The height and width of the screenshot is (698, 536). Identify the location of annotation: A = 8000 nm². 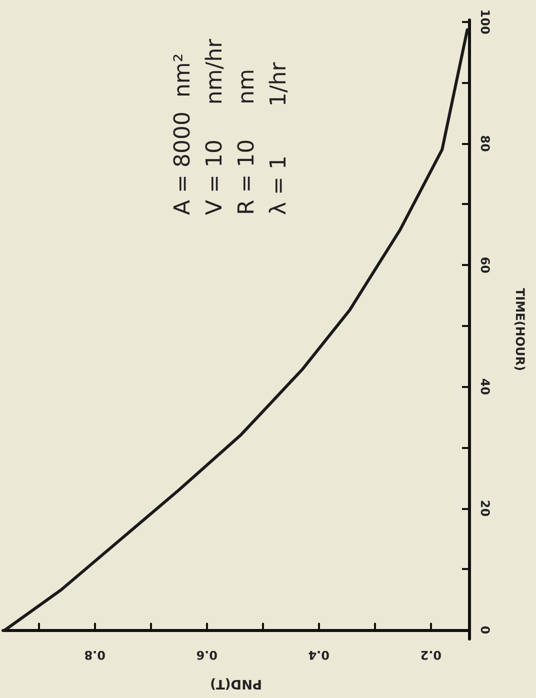
(183, 134).